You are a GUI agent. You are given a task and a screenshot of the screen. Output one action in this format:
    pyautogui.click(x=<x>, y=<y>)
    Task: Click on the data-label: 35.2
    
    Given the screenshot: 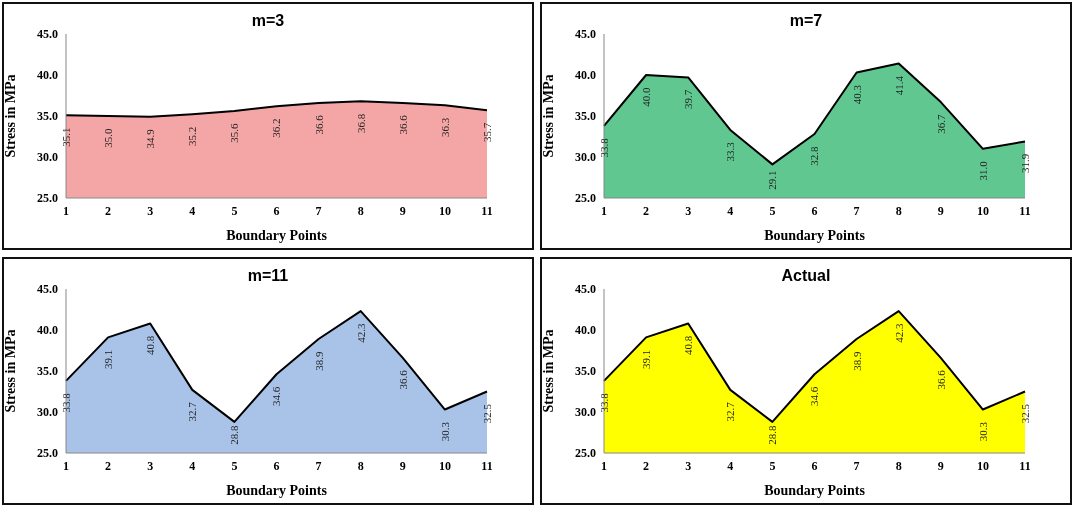 What is the action you would take?
    pyautogui.click(x=192, y=136)
    